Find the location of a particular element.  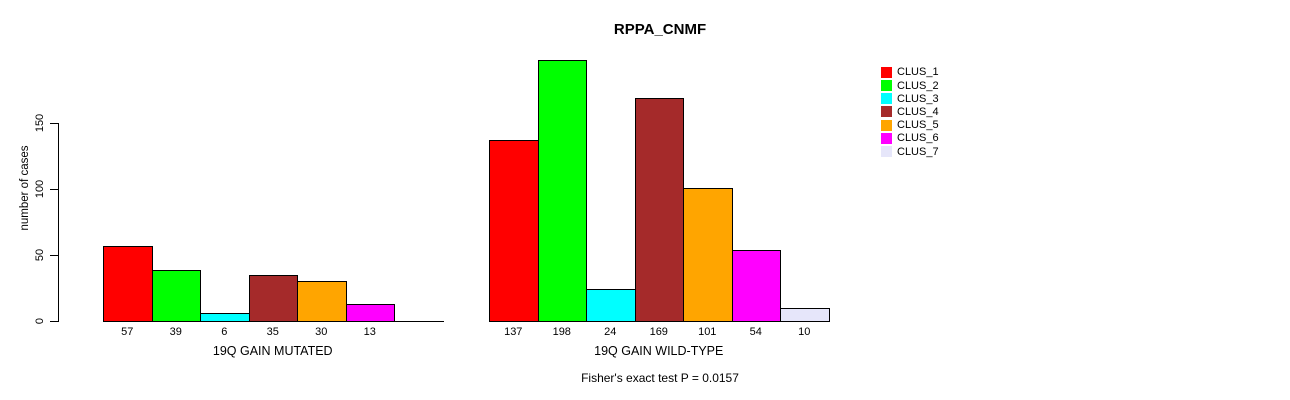

chart-title: RPPA_CNMF is located at coordinates (660, 29).